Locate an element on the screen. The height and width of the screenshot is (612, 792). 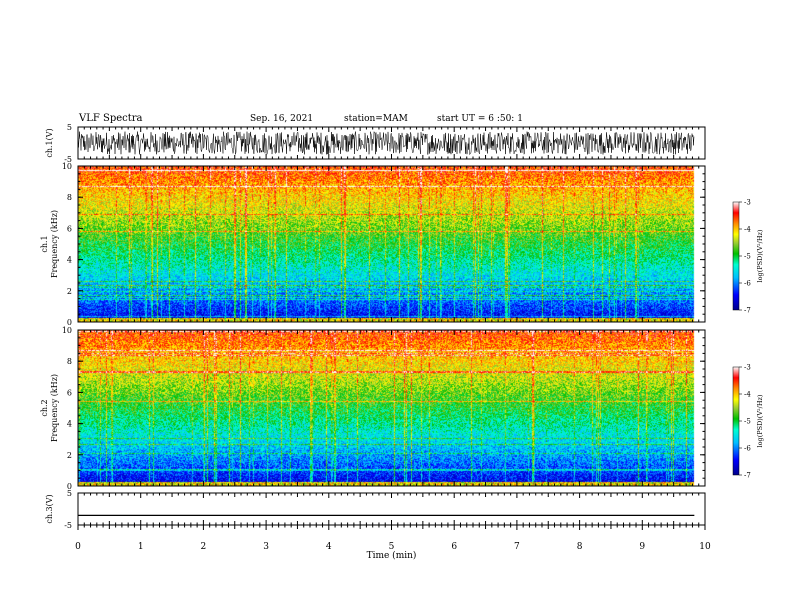
ch1-waveform-trace is located at coordinates (386, 143).